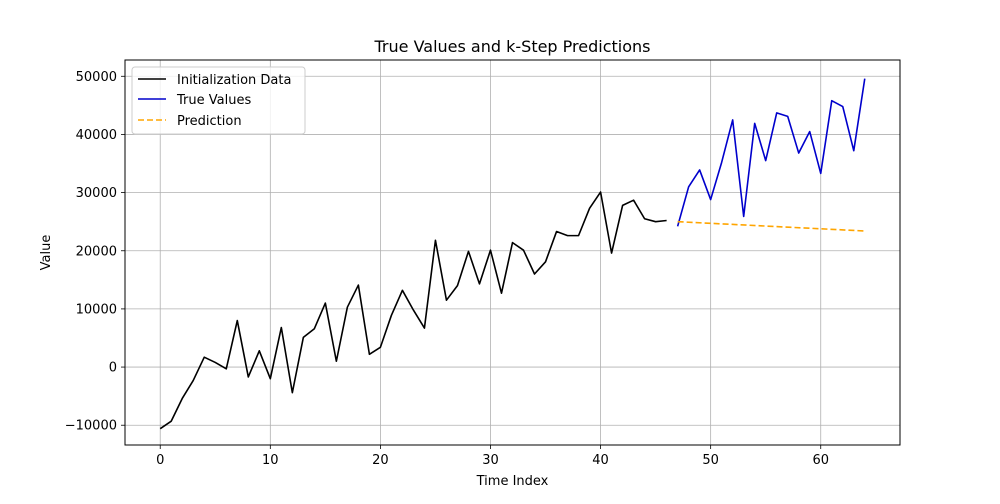 This screenshot has height=504, width=1000. I want to click on y-tick-label: 20000, so click(96, 251).